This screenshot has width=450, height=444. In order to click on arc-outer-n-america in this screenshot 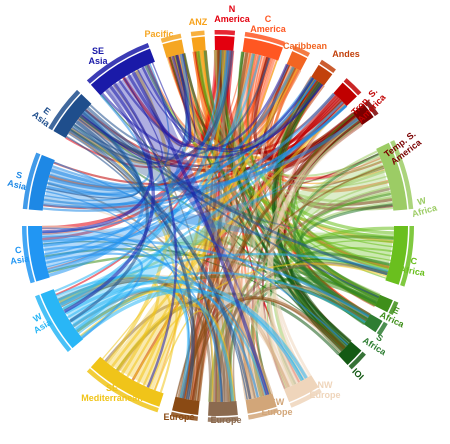, I will do `click(225, 33)`.